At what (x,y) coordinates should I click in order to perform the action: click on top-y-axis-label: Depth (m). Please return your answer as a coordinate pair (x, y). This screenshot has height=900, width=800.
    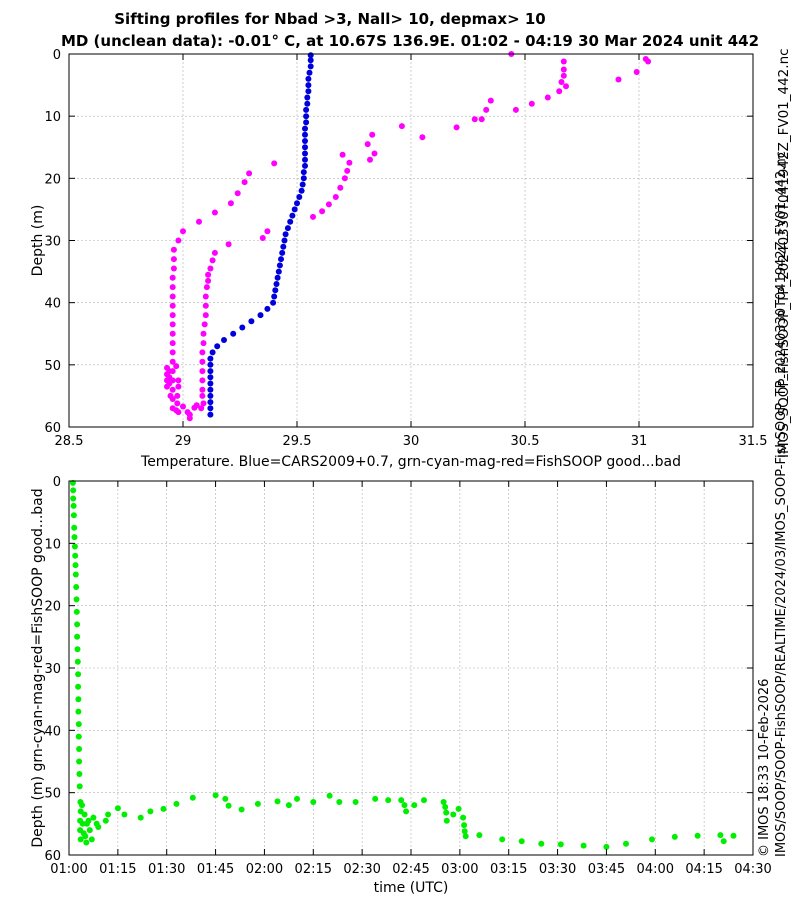
    Looking at the image, I should click on (38, 241).